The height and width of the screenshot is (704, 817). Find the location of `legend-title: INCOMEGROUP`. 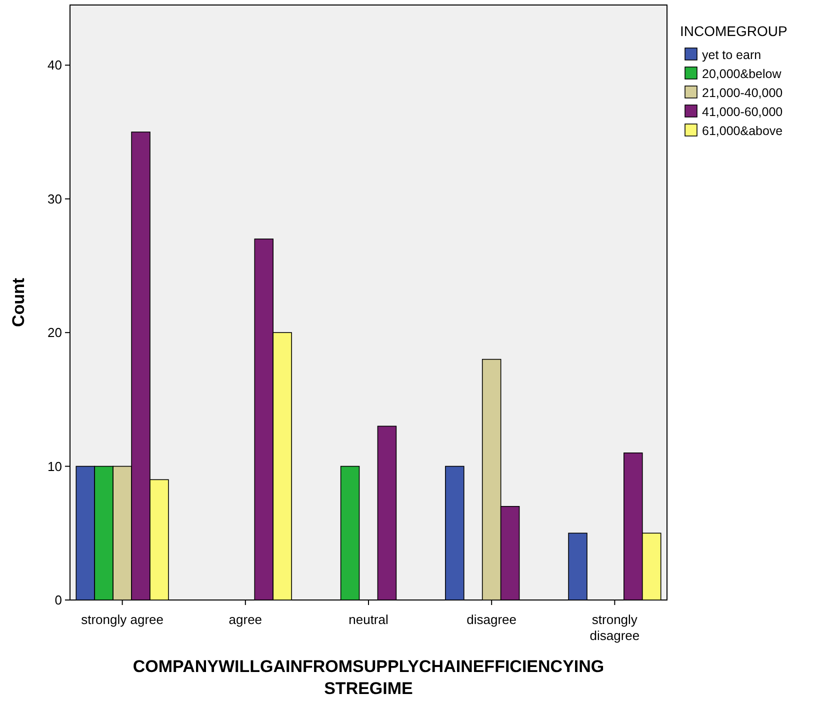

legend-title: INCOMEGROUP is located at coordinates (734, 31).